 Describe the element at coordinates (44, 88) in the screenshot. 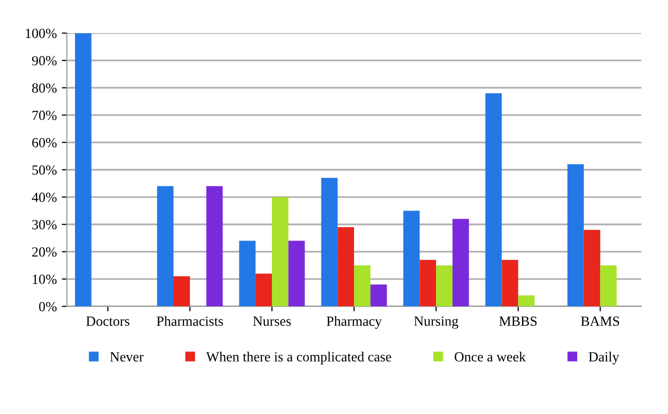

I see `y-tick-label: 80%` at that location.